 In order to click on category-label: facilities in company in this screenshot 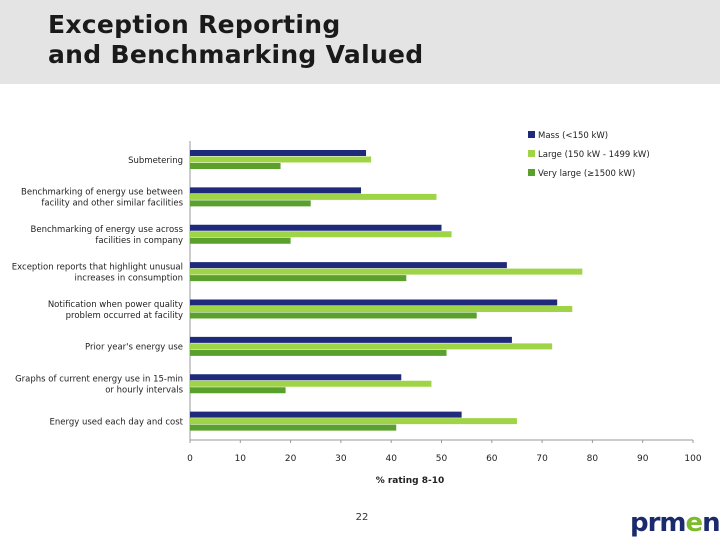, I will do `click(139, 241)`.